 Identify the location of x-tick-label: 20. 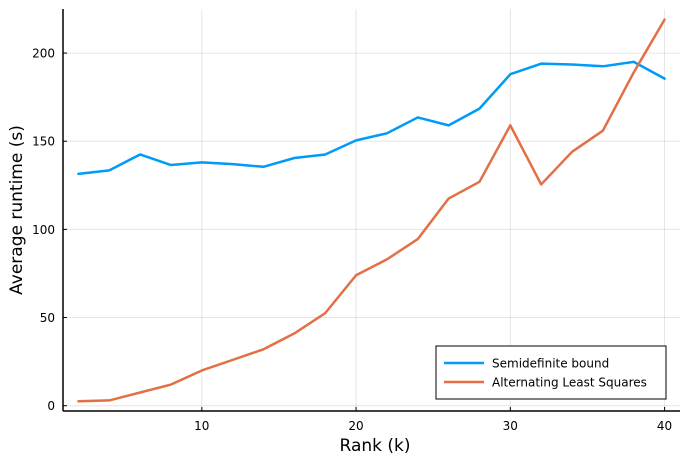
(355, 426).